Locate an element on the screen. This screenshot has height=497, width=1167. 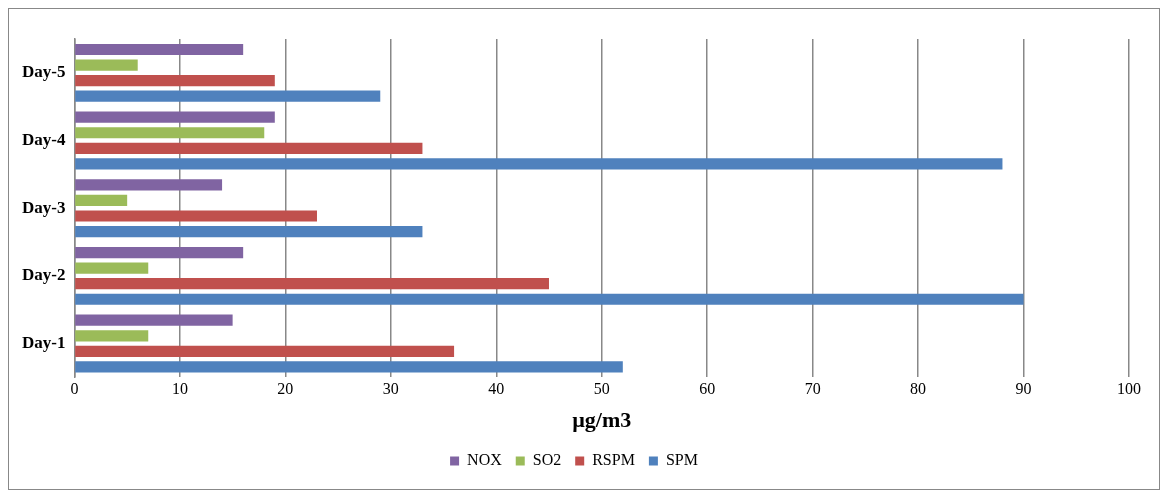
x-tick-label: 0 is located at coordinates (74, 389).